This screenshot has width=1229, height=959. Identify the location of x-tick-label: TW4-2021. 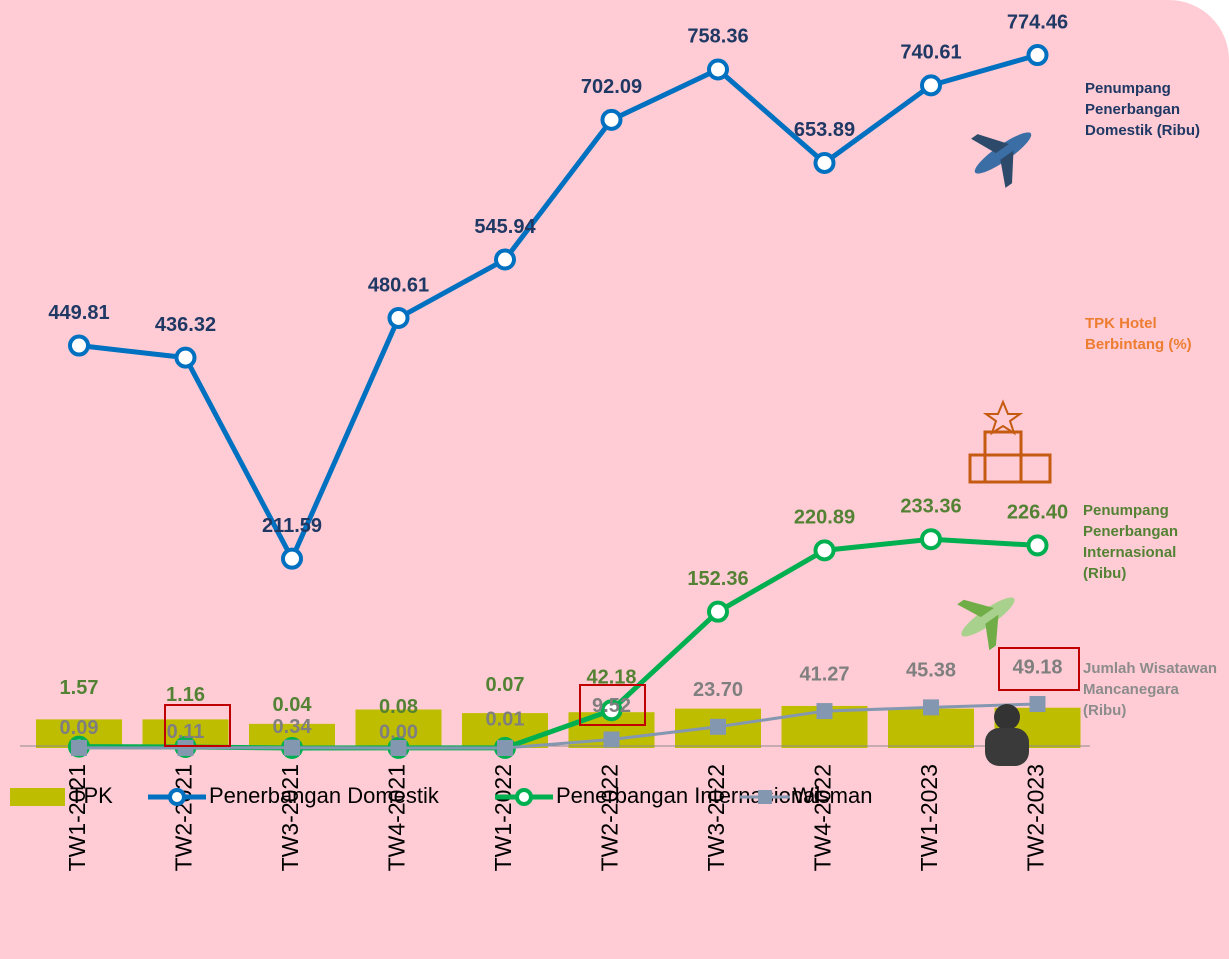
(397, 817).